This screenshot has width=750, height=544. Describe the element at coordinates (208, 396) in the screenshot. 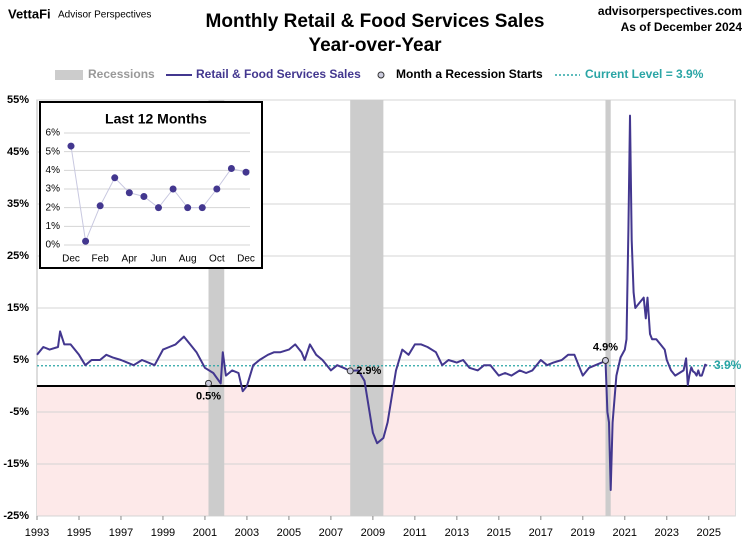

I see `recession-start-label: 0.5%` at that location.